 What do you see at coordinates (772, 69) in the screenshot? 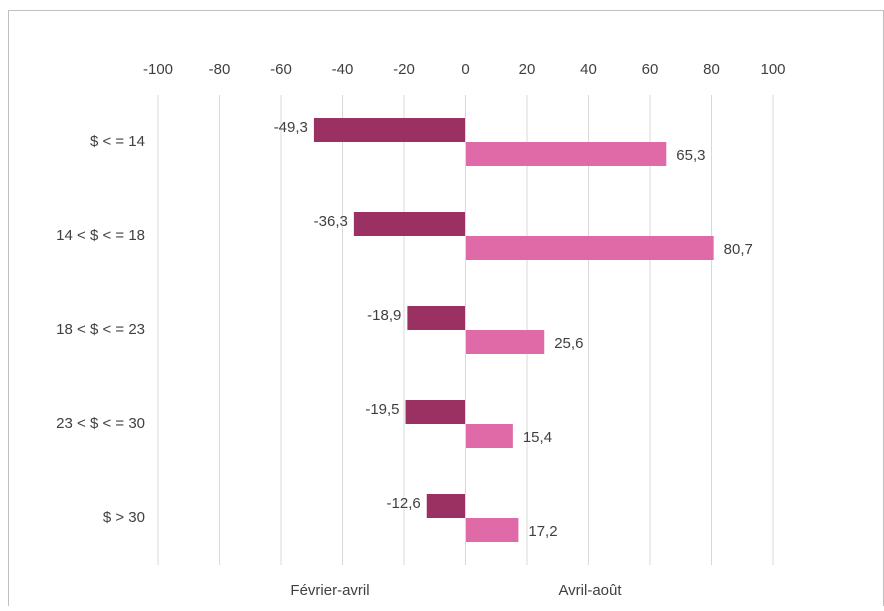
I see `x-tick-label: 100` at bounding box center [772, 69].